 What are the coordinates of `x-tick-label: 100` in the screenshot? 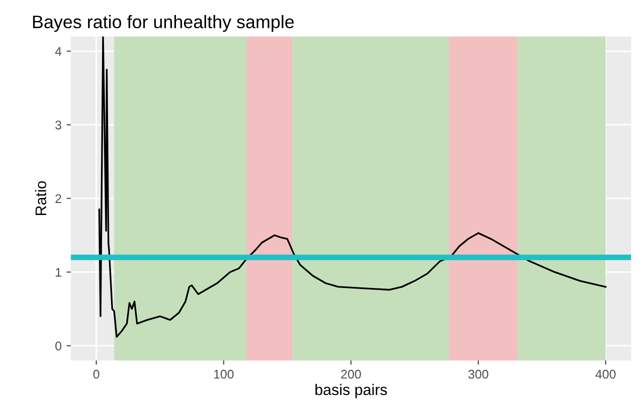 It's located at (224, 374).